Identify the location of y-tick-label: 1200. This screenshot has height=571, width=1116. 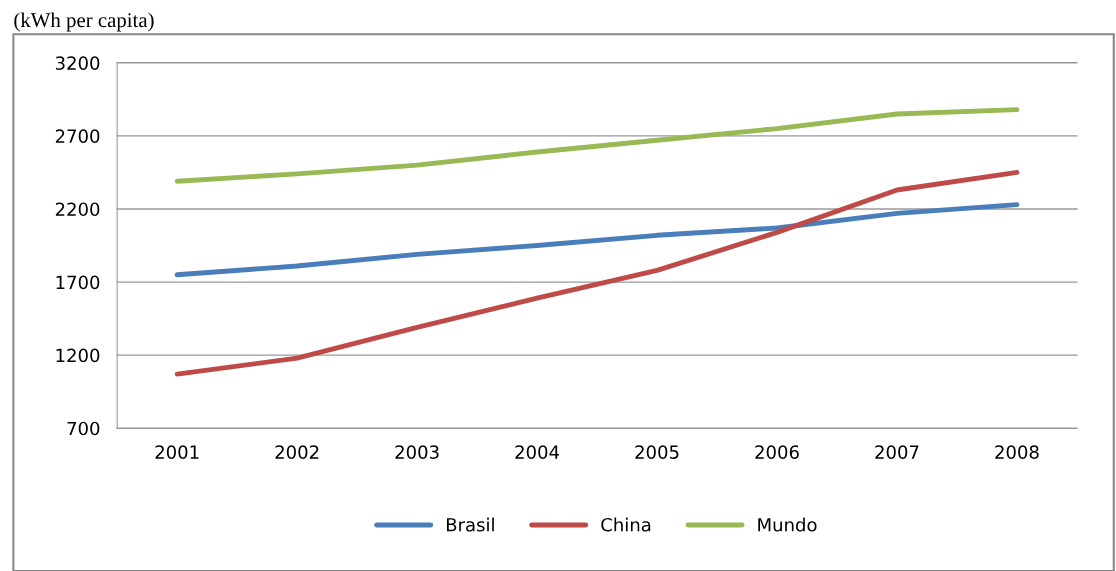
(78, 355).